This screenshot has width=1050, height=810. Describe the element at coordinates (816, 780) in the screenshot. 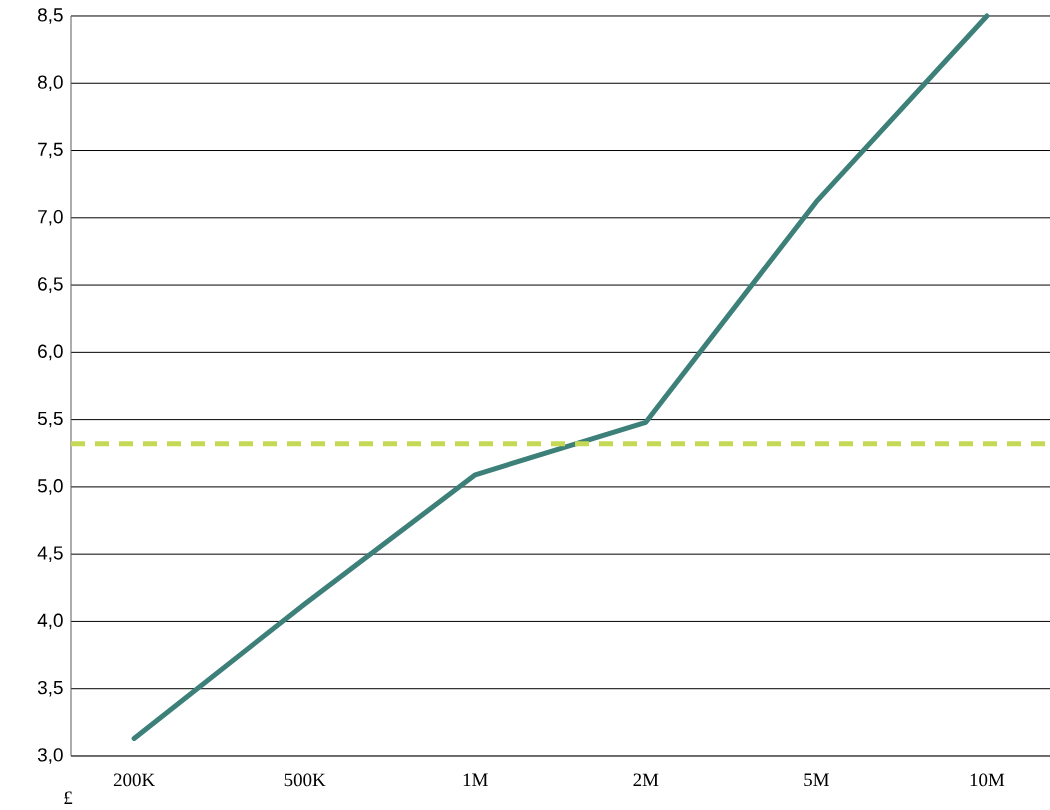

I see `x-tick-label: 5M` at that location.